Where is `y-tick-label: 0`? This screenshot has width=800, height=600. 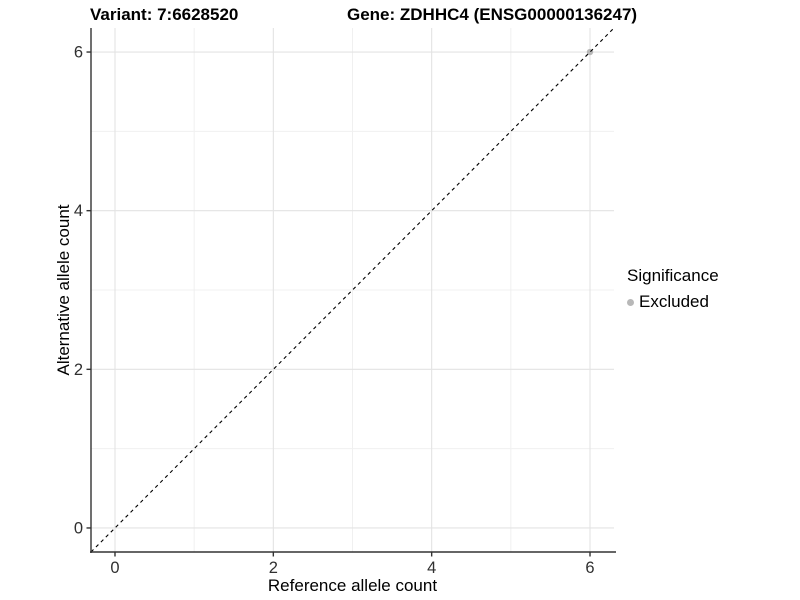
y-tick-label: 0 is located at coordinates (78, 528).